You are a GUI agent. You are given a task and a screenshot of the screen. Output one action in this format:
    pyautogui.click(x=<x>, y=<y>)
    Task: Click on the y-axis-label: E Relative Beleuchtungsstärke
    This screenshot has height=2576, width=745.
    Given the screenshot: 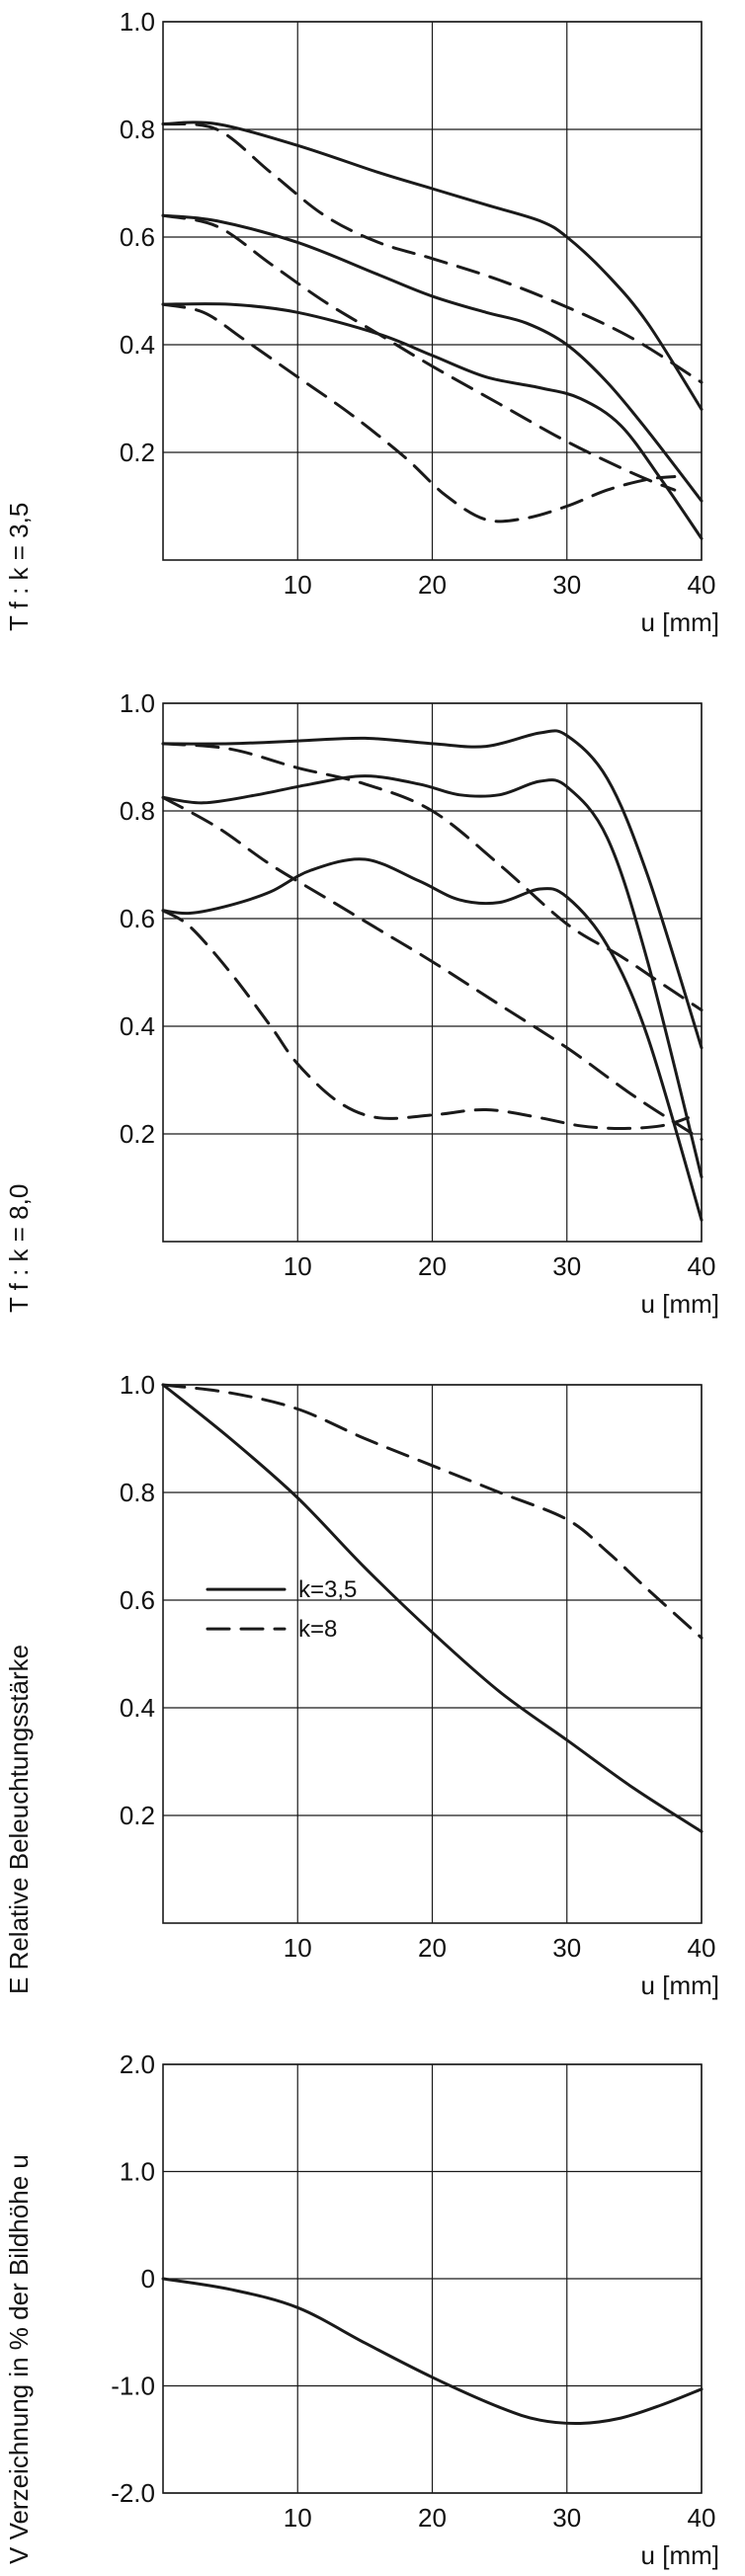 What is the action you would take?
    pyautogui.click(x=19, y=1819)
    